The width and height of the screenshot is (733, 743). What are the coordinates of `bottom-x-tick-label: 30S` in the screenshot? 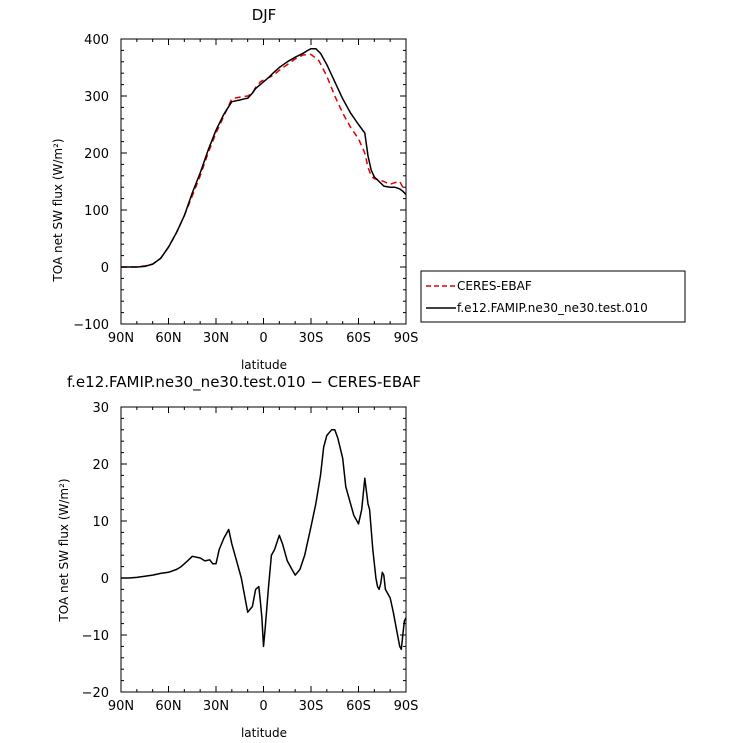 It's located at (311, 706).